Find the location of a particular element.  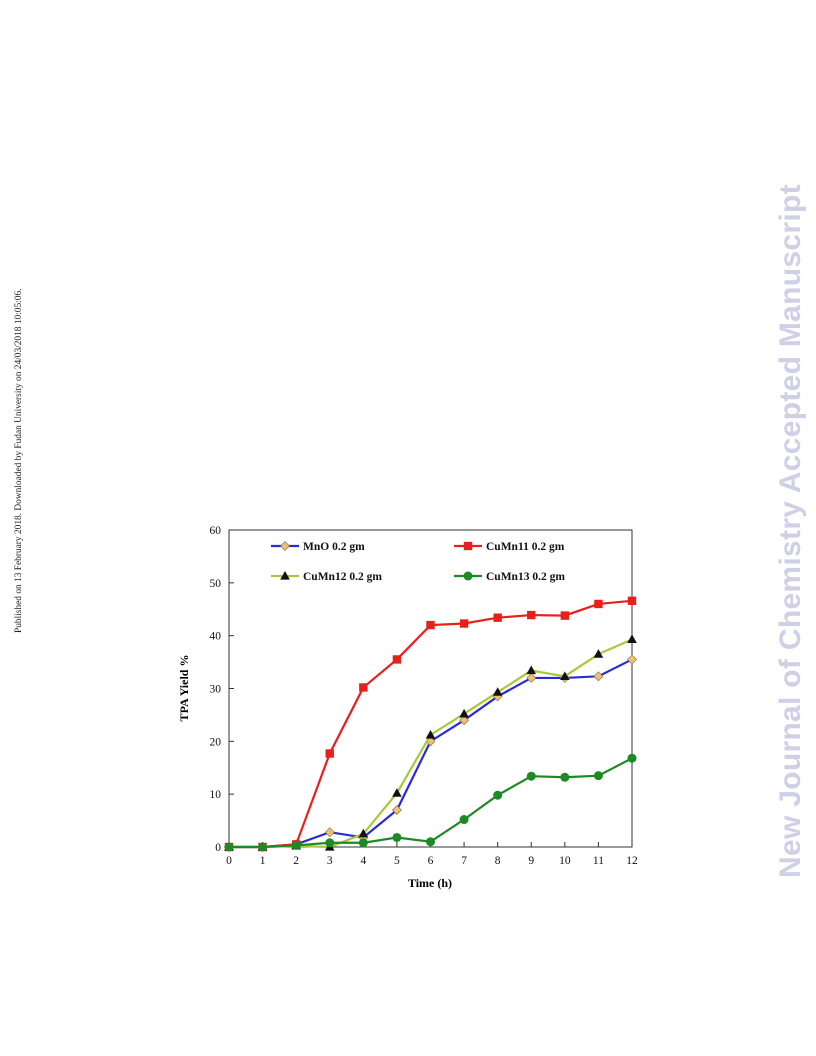

x-tick-label: 2 is located at coordinates (296, 861).